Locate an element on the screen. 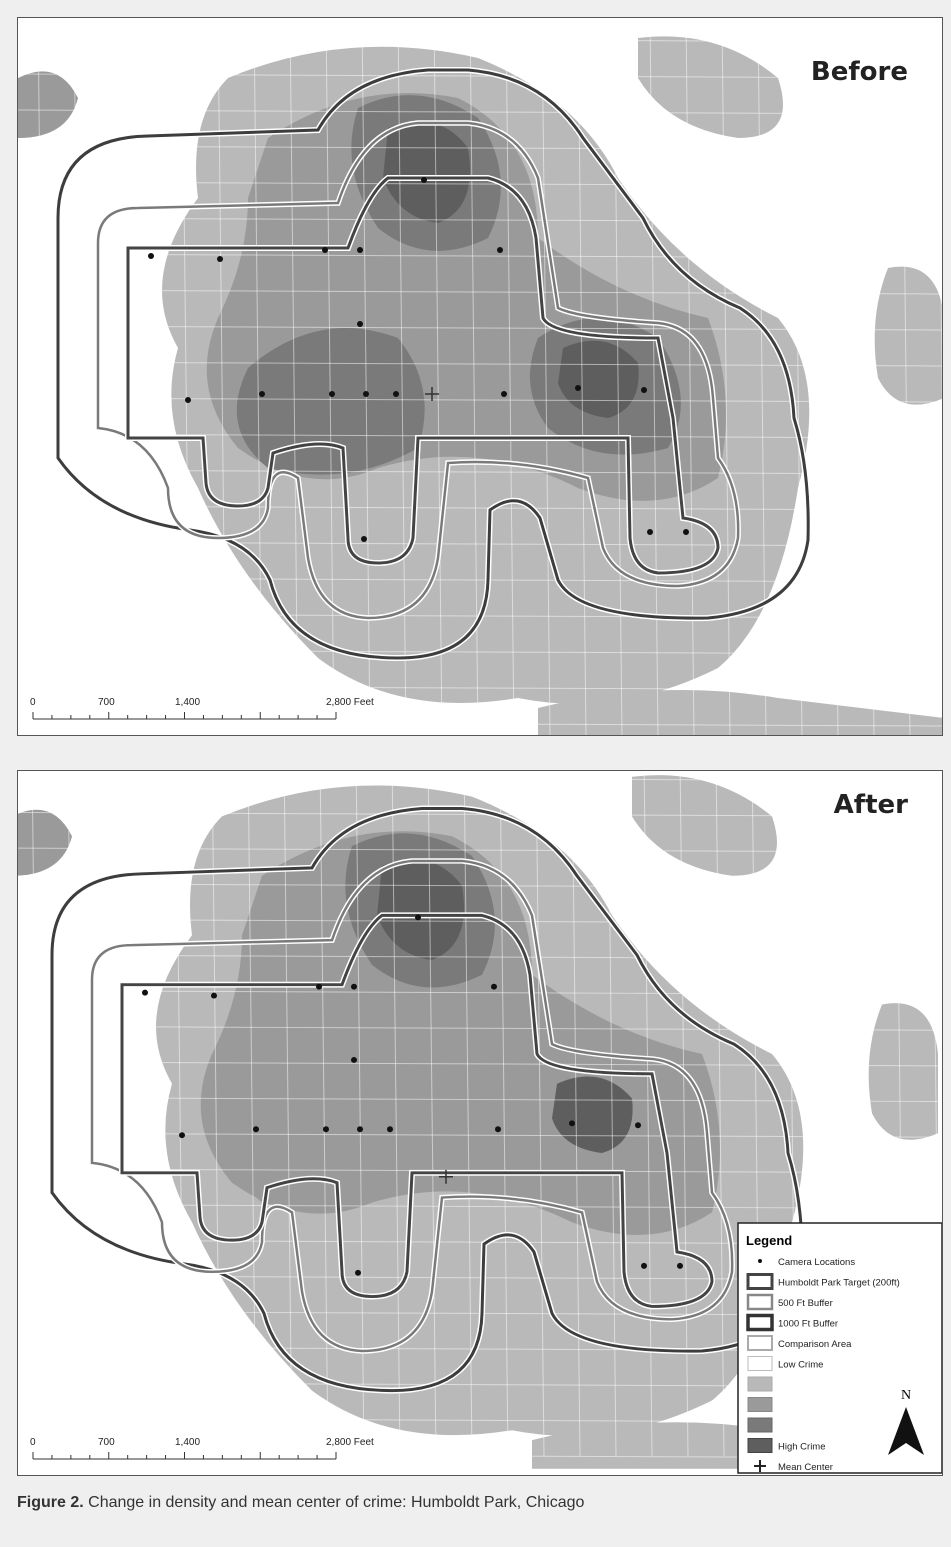 The height and width of the screenshot is (1547, 951). north-label: N is located at coordinates (906, 1395).